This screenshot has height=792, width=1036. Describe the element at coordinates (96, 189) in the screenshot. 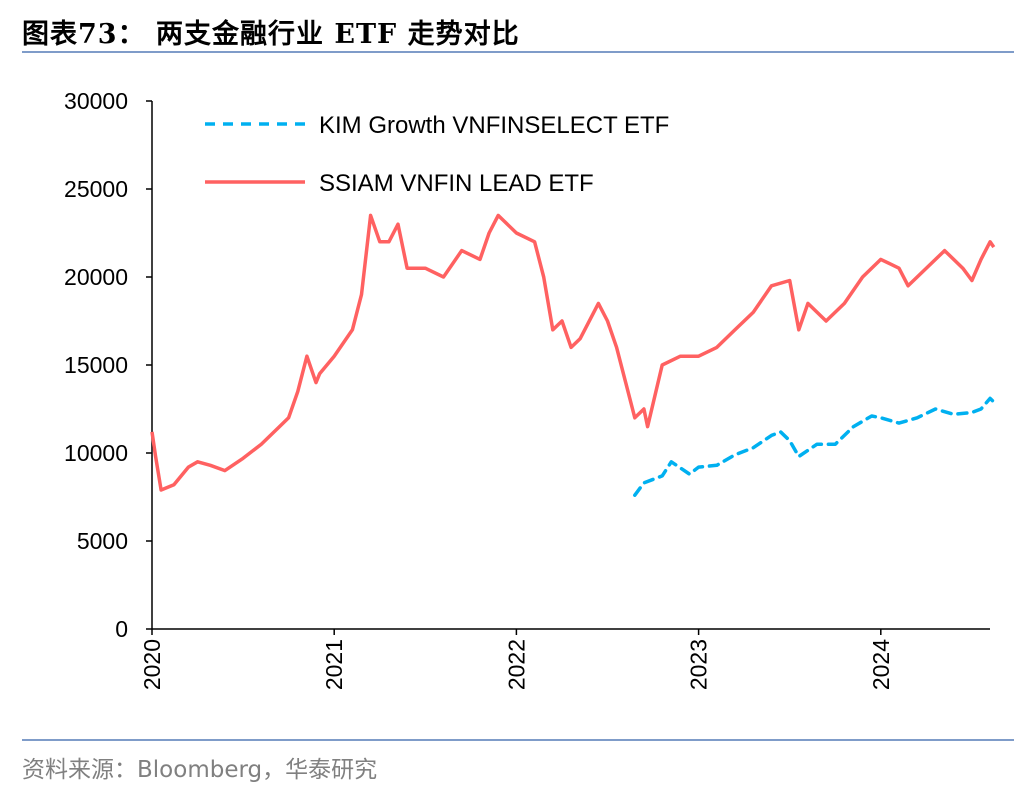

I see `y-tick-label: 25000` at that location.